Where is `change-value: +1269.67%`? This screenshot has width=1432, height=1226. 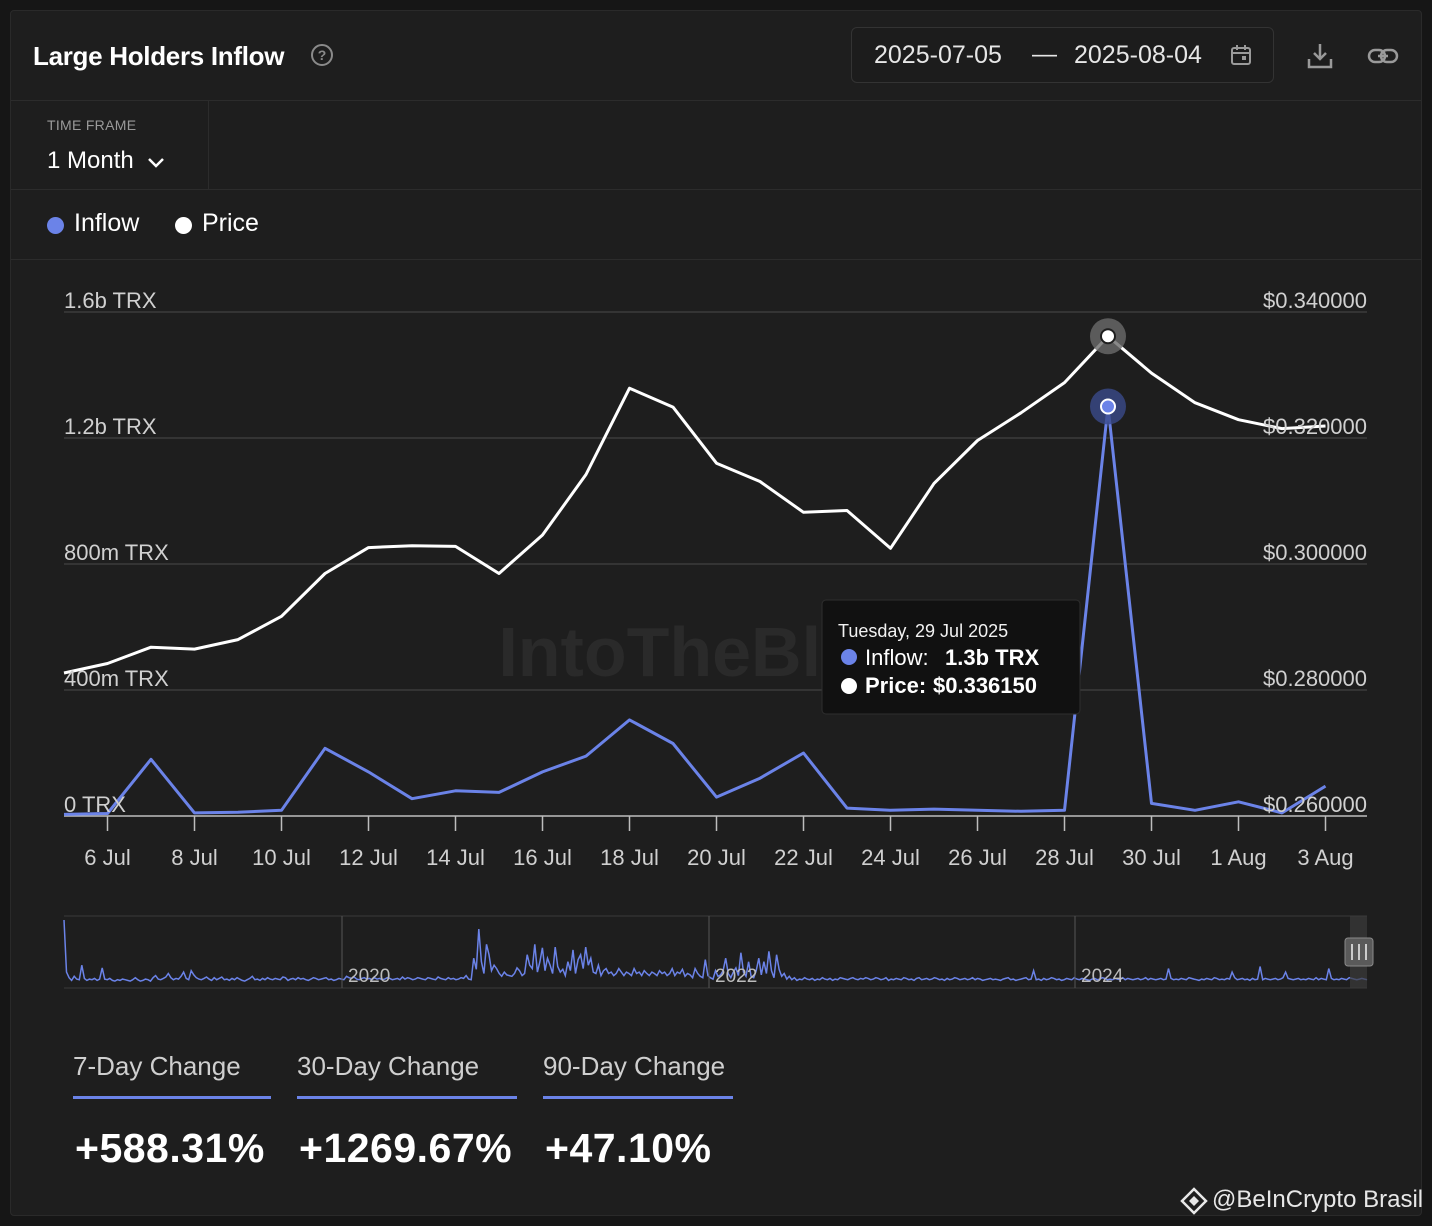 change-value: +1269.67% is located at coordinates (406, 1148).